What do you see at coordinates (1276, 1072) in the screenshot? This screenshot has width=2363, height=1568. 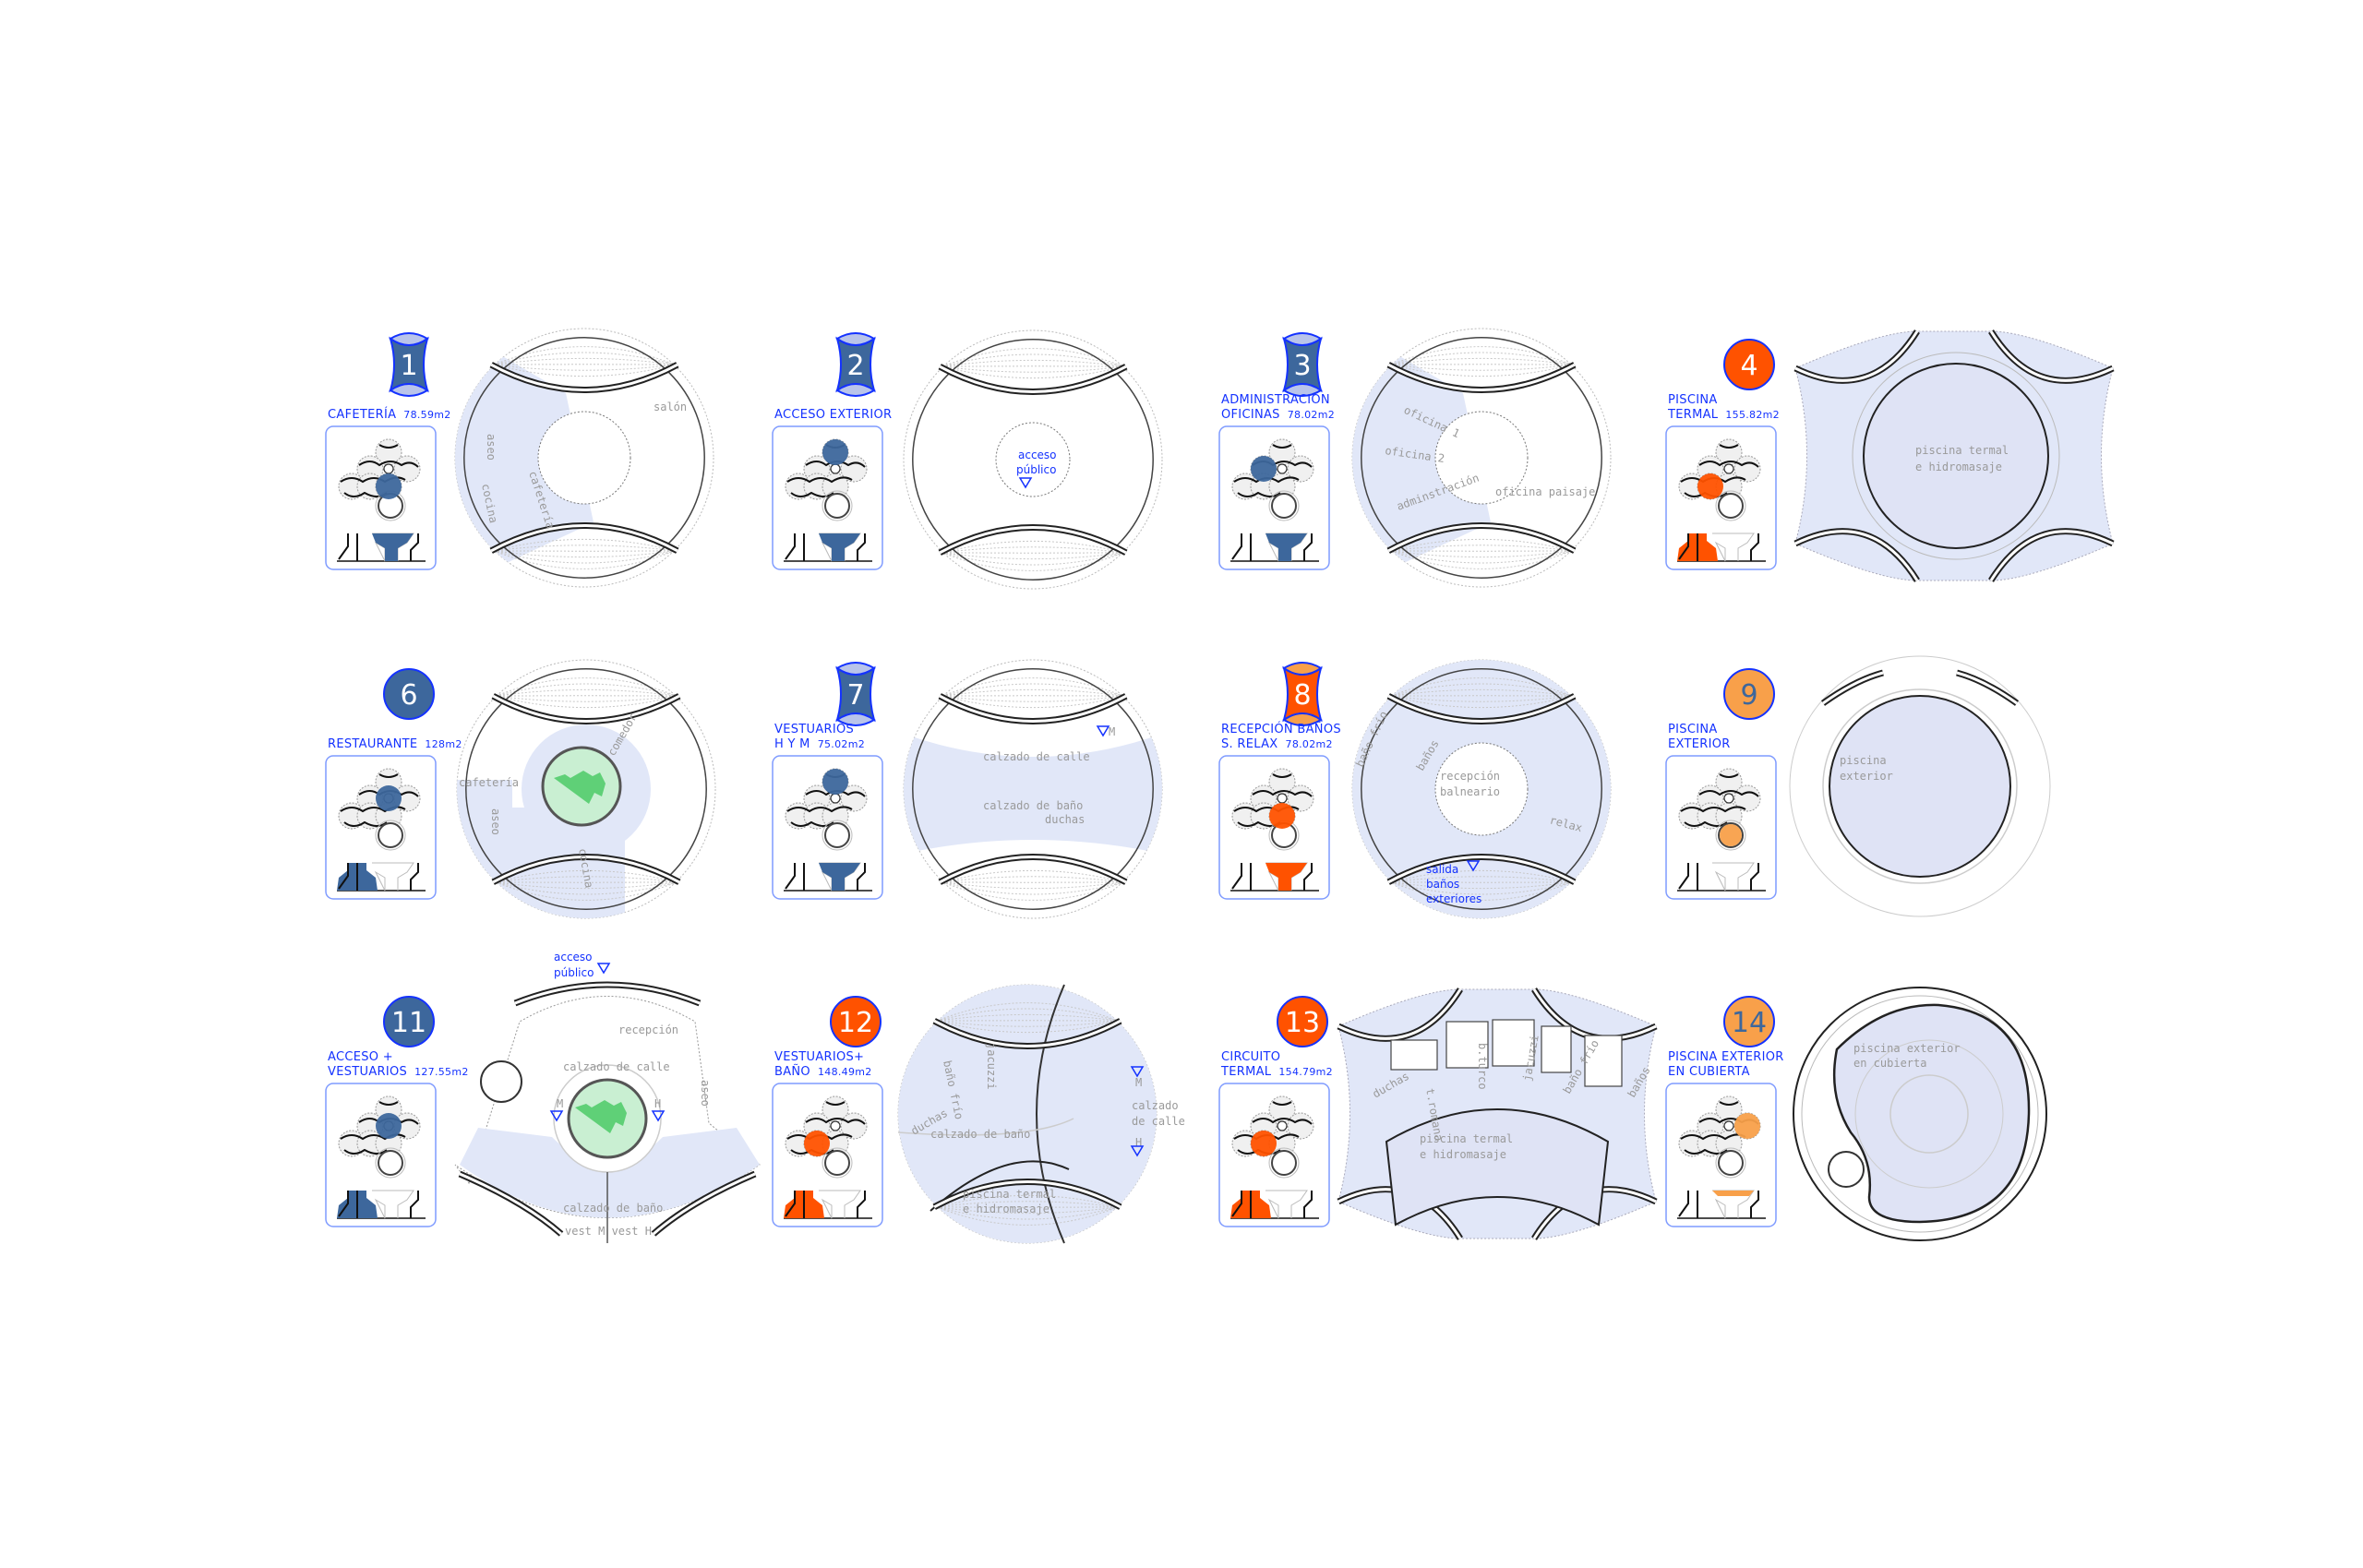 I see `panel-title-line: TERMAL 154.79m2` at bounding box center [1276, 1072].